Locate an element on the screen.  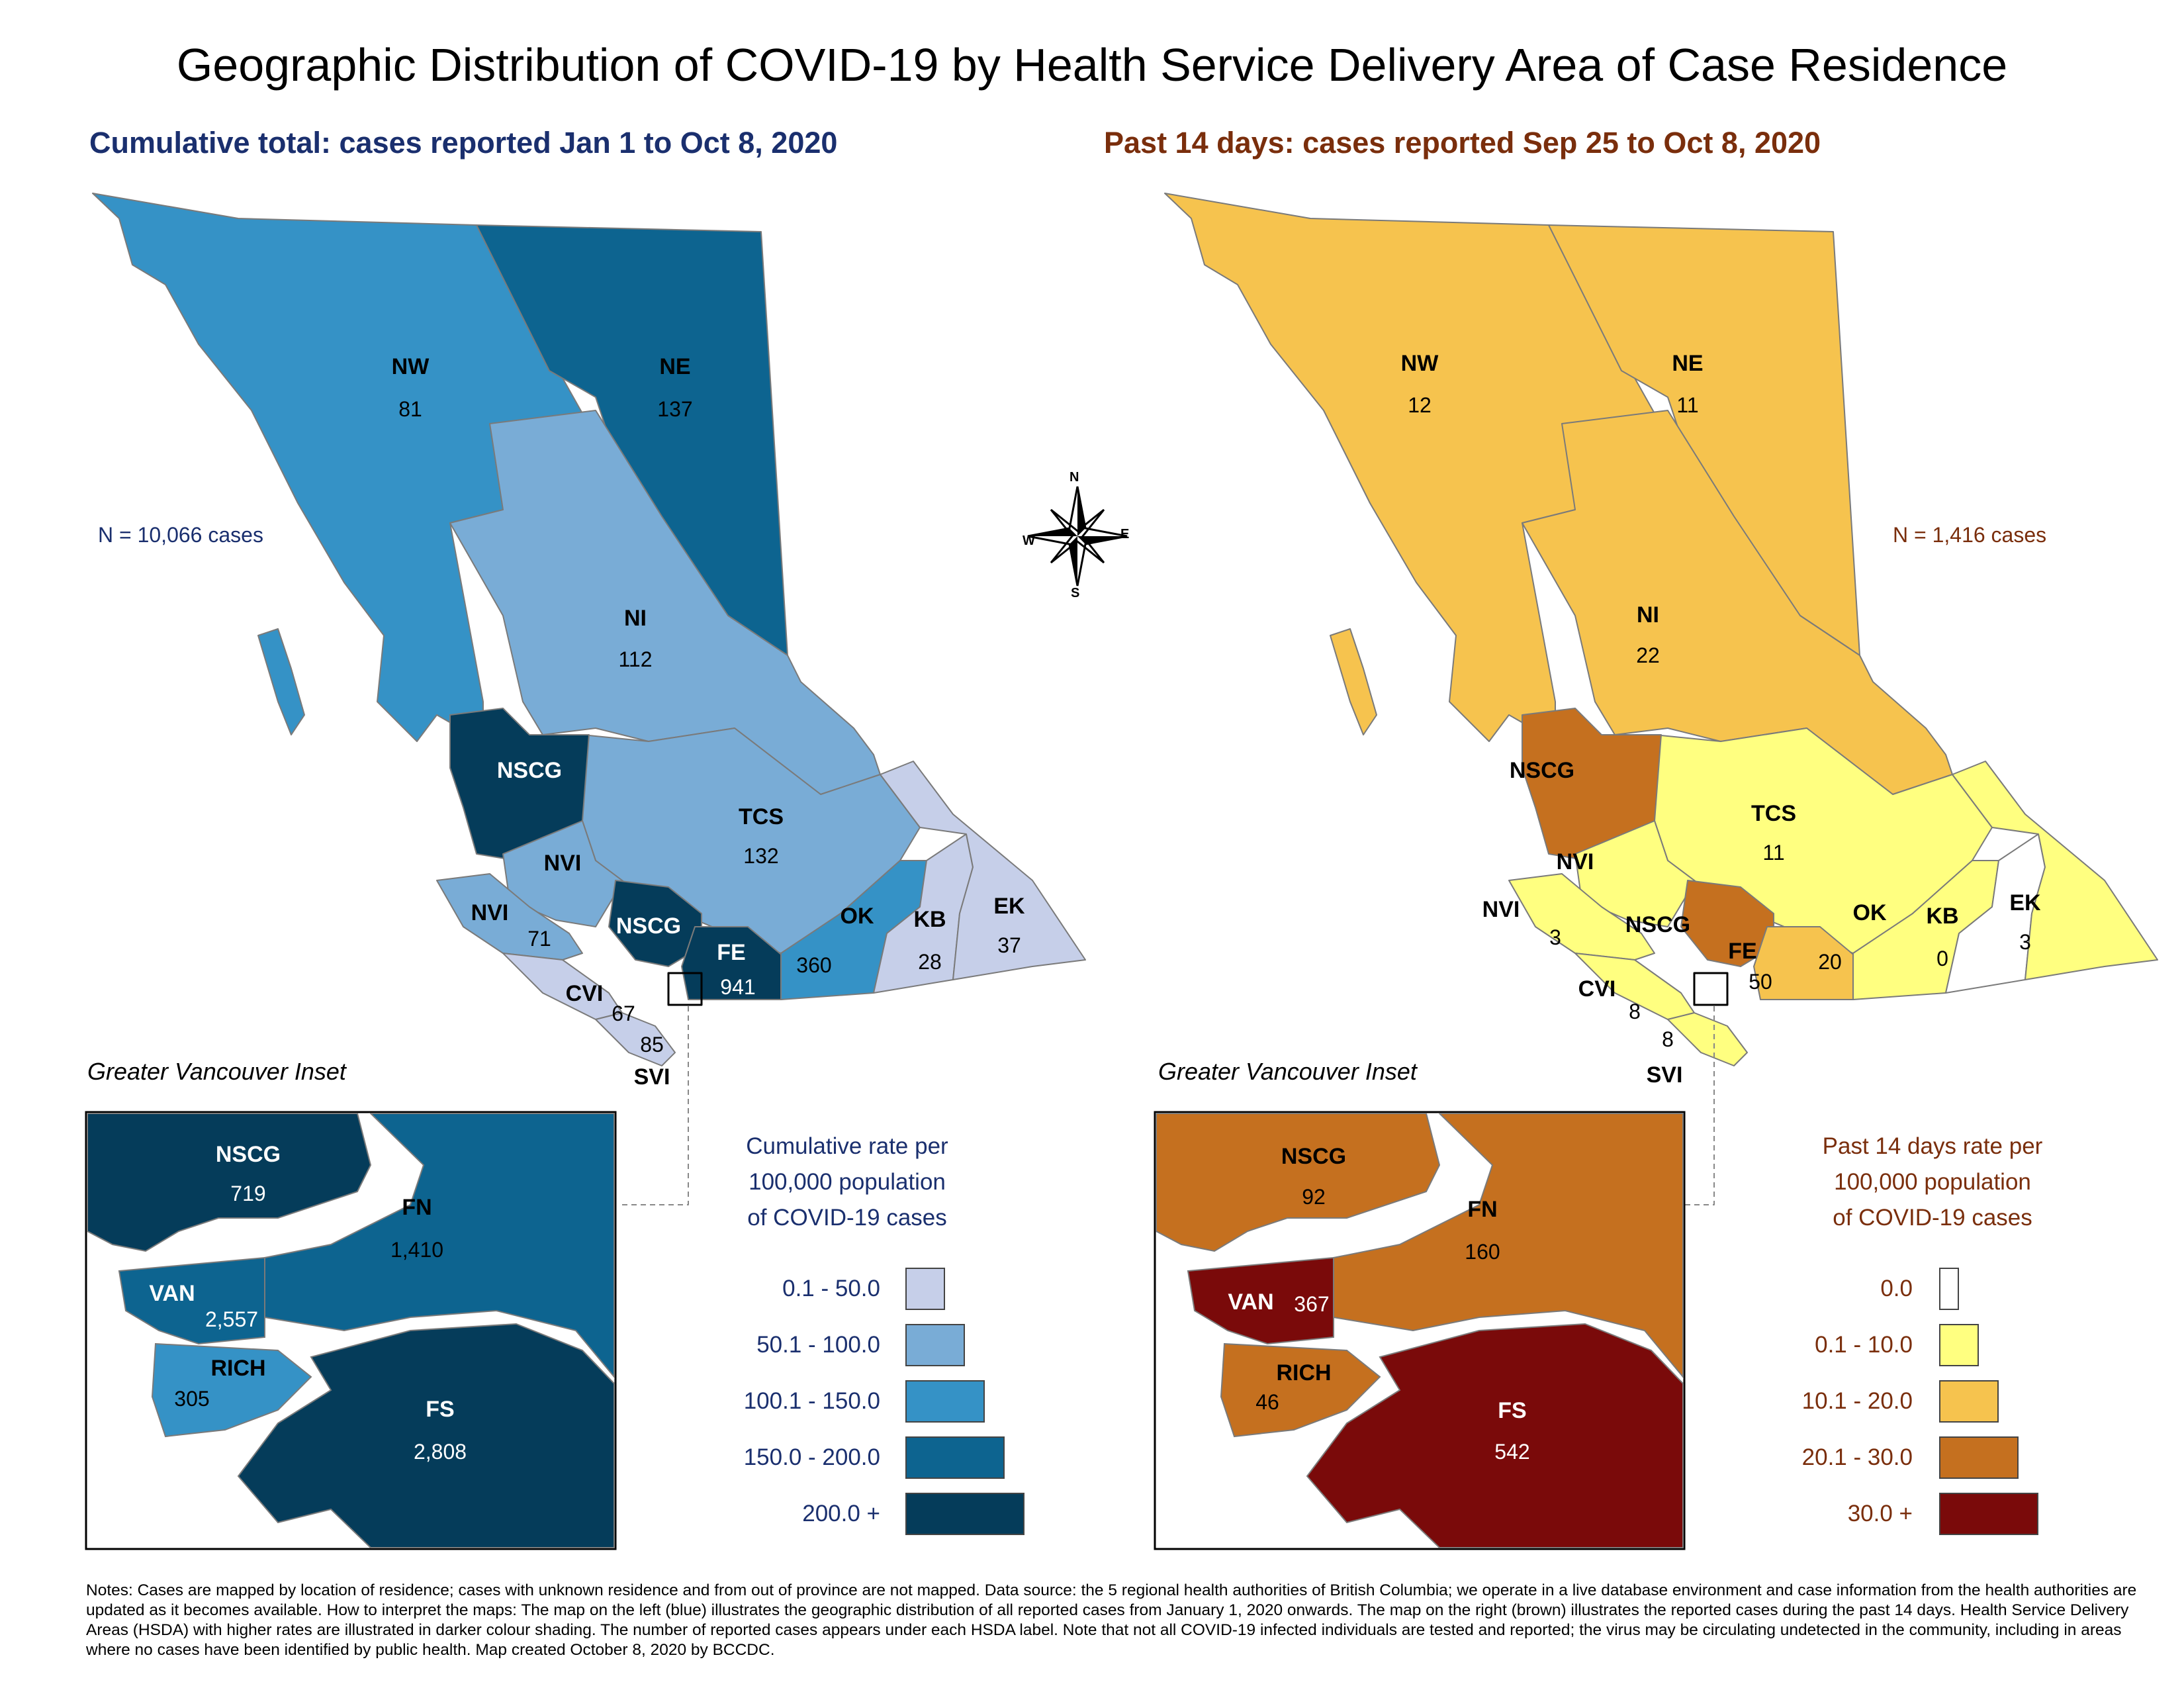
right-nw-value: 12 is located at coordinates (1420, 405).